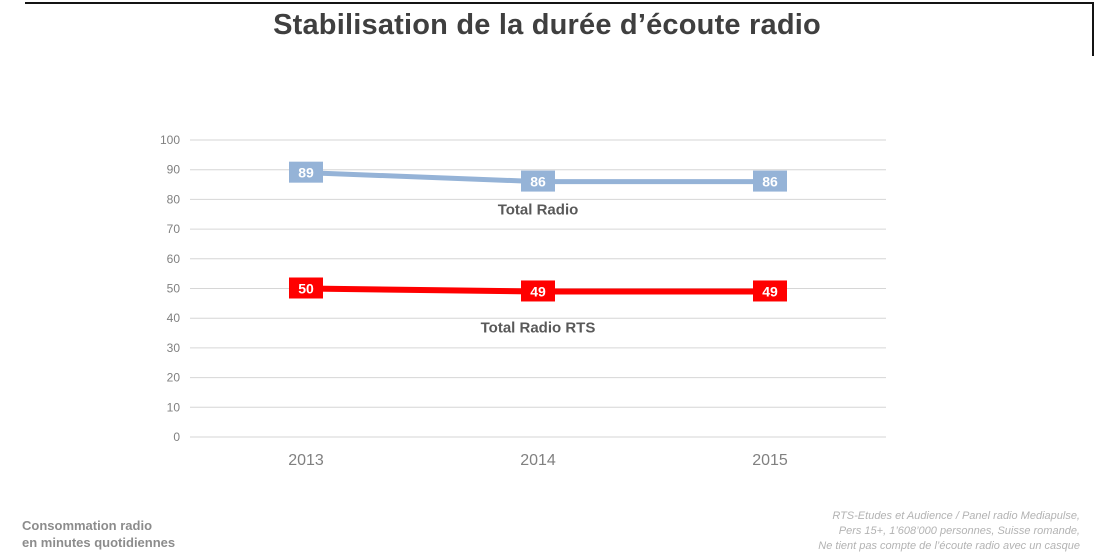 The height and width of the screenshot is (560, 1094). What do you see at coordinates (174, 289) in the screenshot?
I see `y-tick-label: 50` at bounding box center [174, 289].